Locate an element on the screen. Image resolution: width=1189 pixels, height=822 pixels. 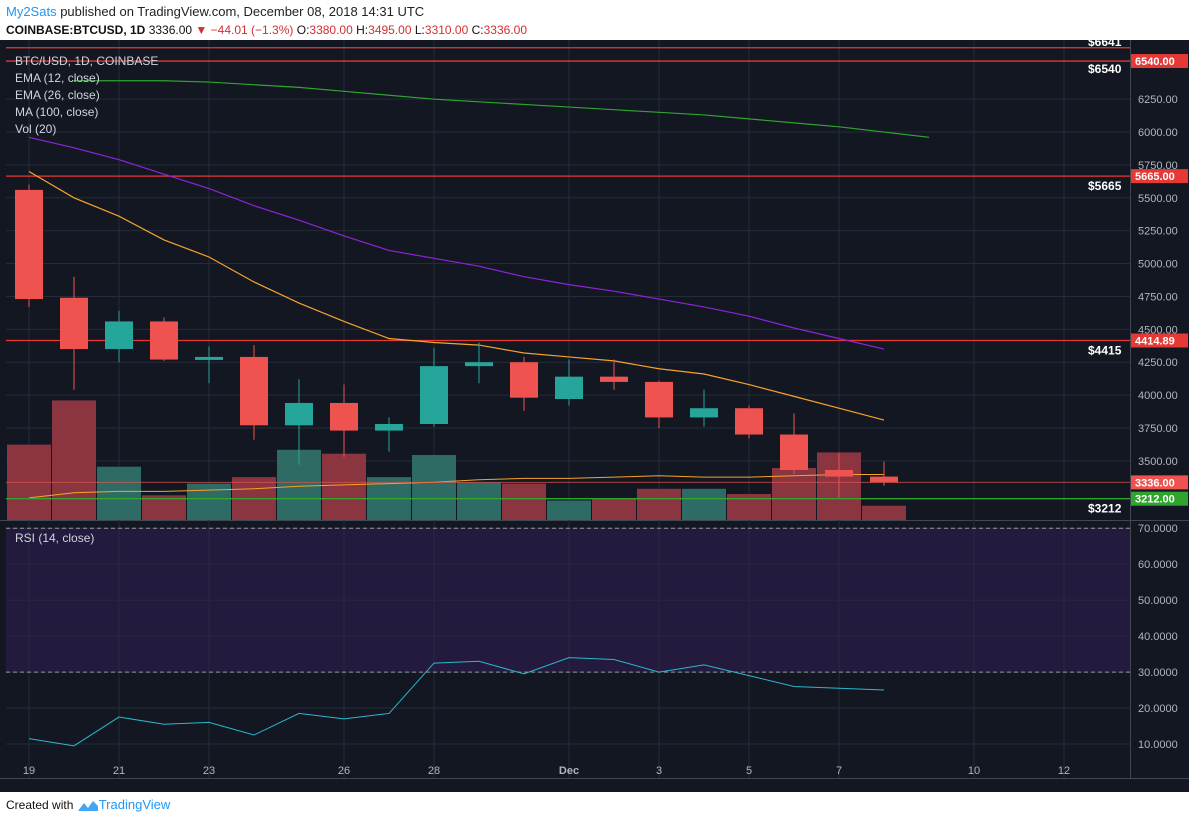
high-value: 3495.00 is located at coordinates (390, 30).